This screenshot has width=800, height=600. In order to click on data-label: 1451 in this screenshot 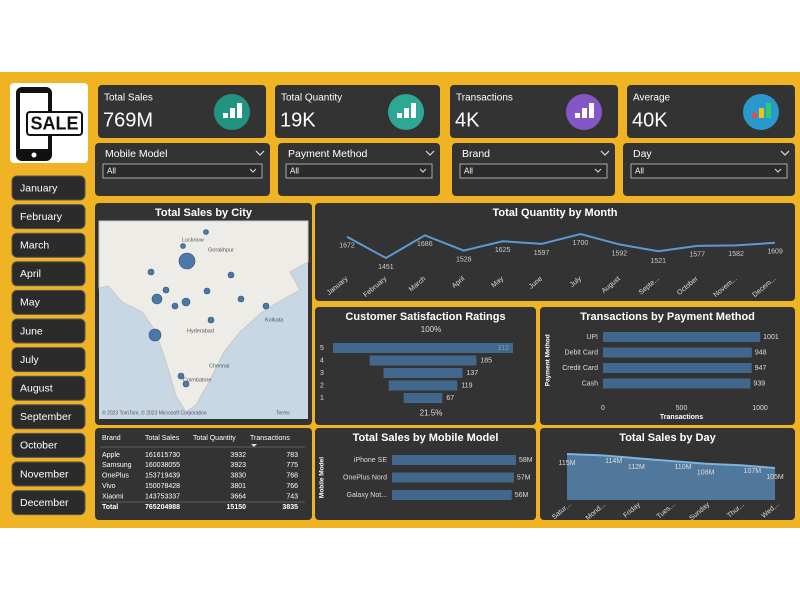, I will do `click(386, 267)`.